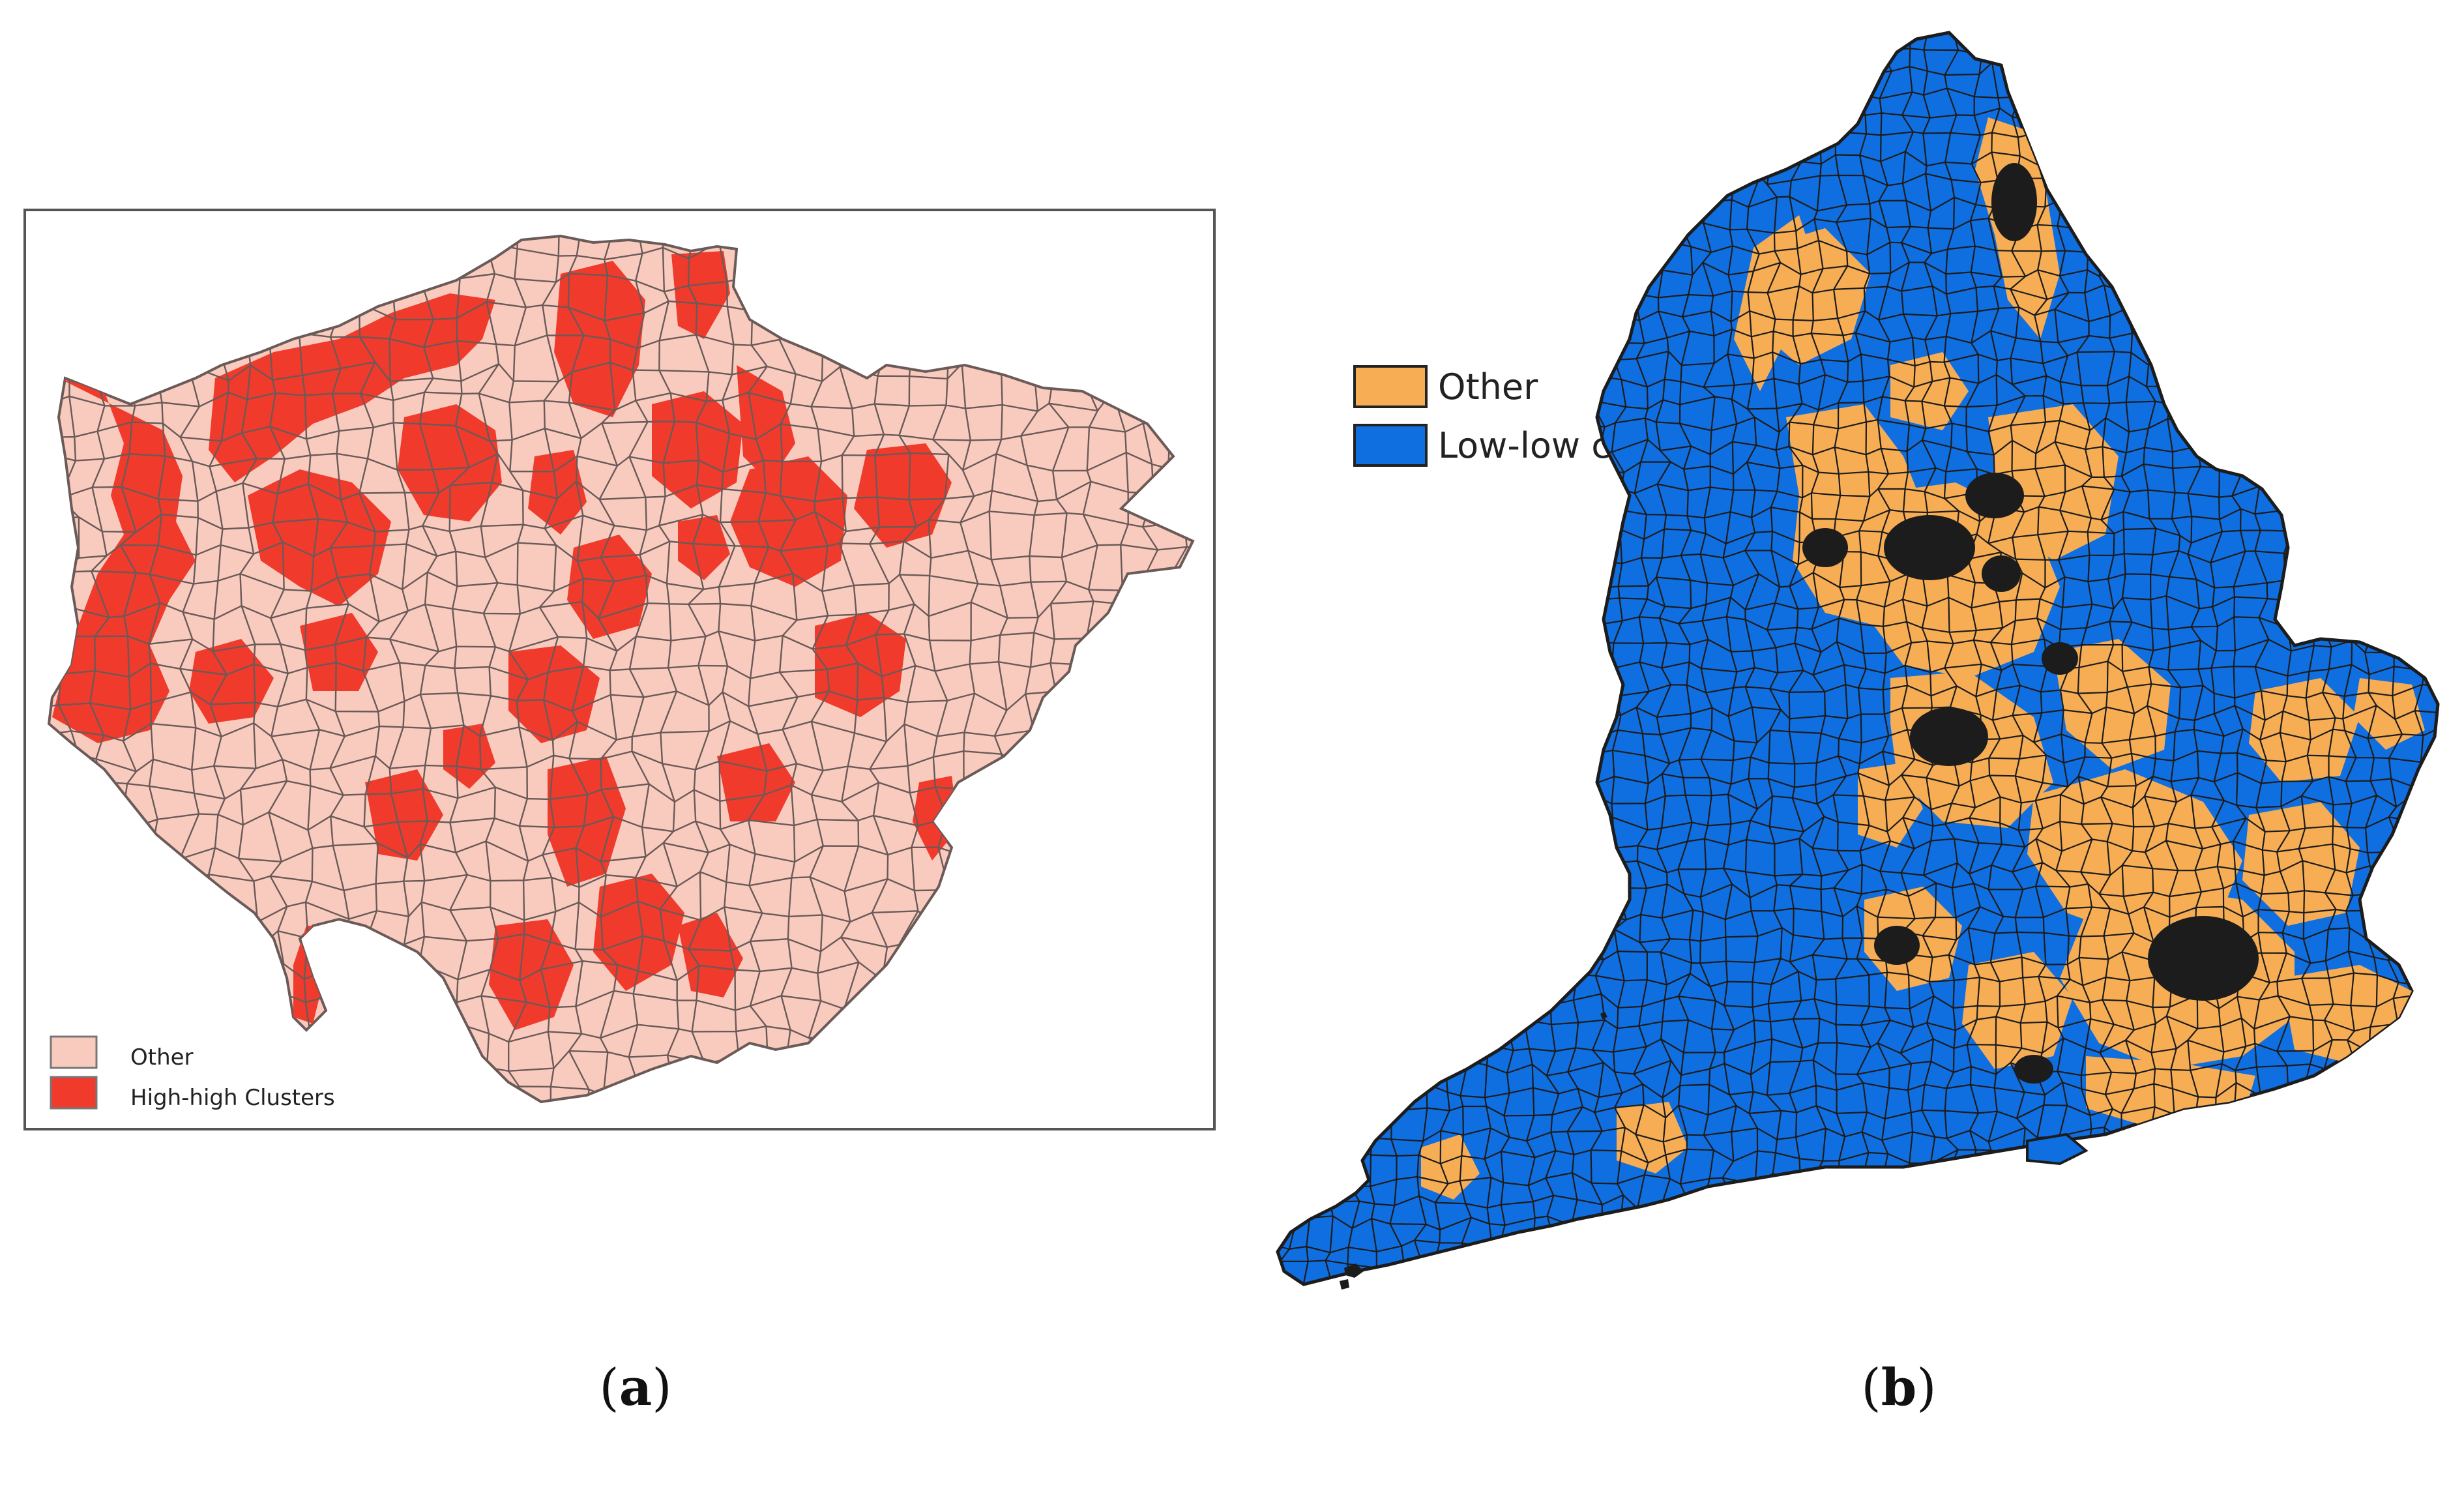  What do you see at coordinates (1653, 1138) in the screenshot?
I see `england-other-devon` at bounding box center [1653, 1138].